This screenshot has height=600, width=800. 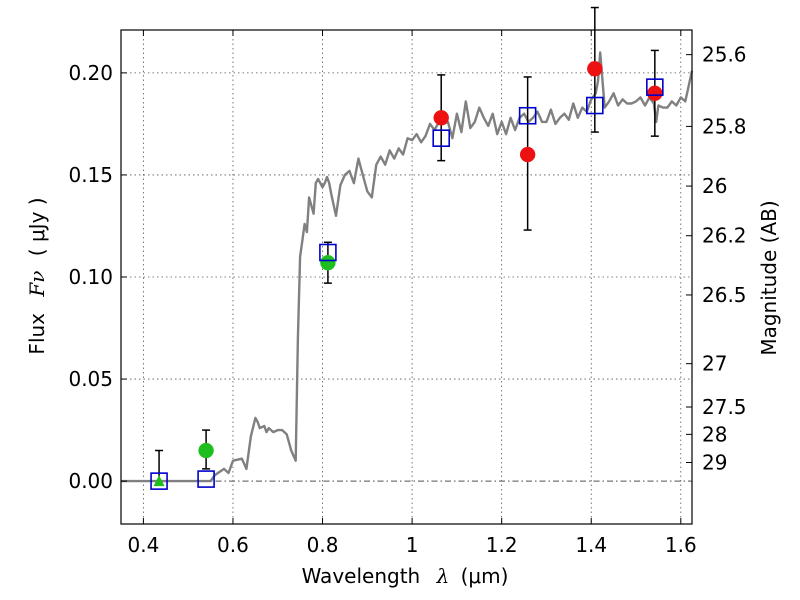 What do you see at coordinates (90, 481) in the screenshot?
I see `y-tick-label: 0.00` at bounding box center [90, 481].